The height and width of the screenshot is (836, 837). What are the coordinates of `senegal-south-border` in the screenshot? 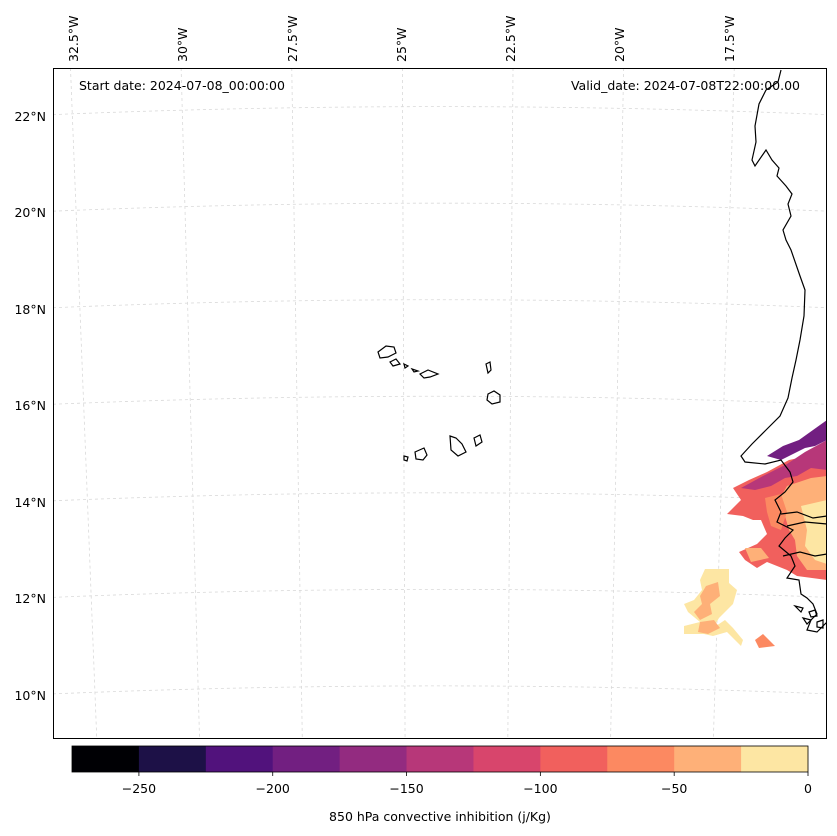 It's located at (804, 554).